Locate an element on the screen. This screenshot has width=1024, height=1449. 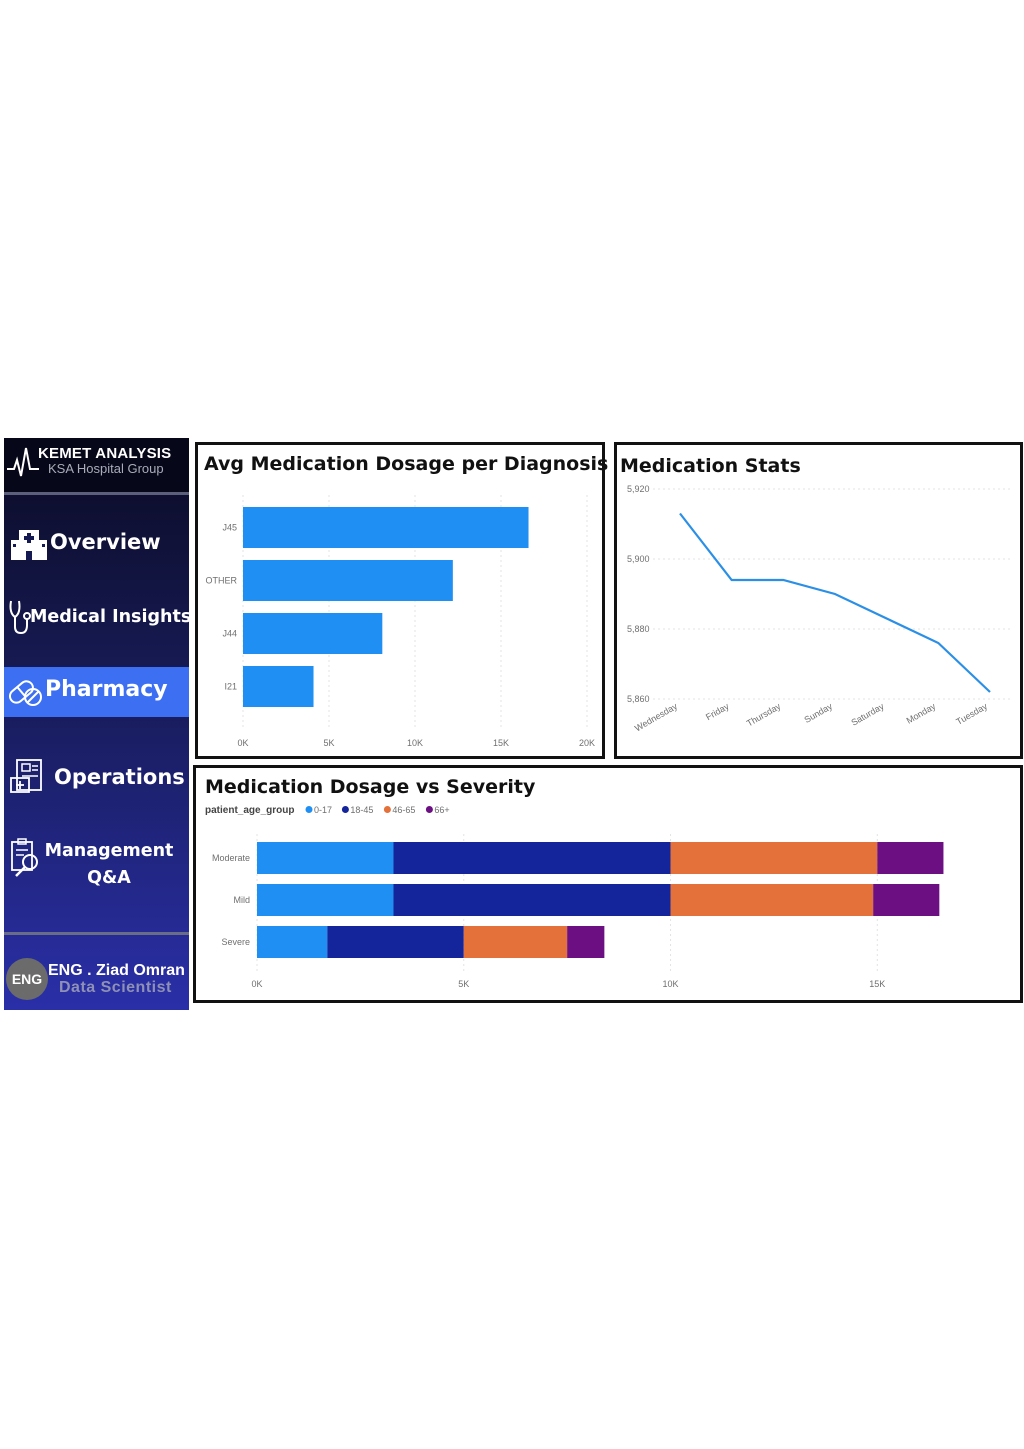
pills-icon is located at coordinates (25, 693).